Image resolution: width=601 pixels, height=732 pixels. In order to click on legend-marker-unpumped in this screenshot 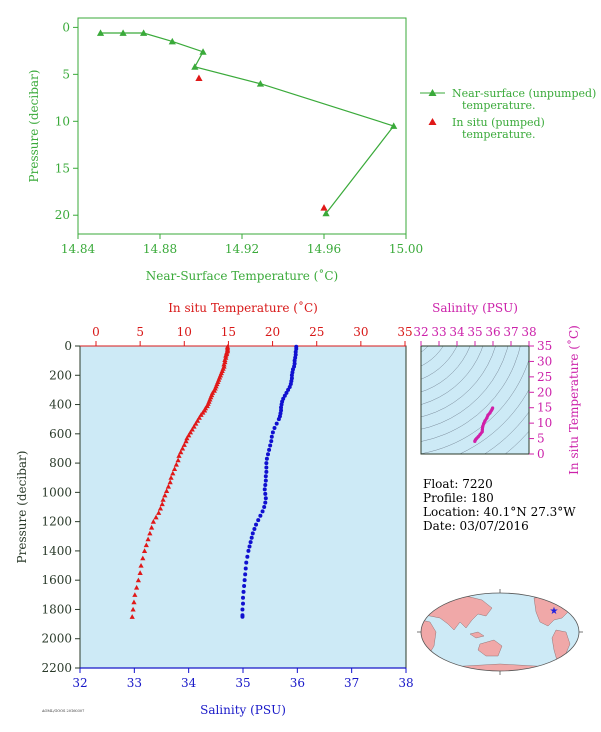, I will do `click(432, 92)`.